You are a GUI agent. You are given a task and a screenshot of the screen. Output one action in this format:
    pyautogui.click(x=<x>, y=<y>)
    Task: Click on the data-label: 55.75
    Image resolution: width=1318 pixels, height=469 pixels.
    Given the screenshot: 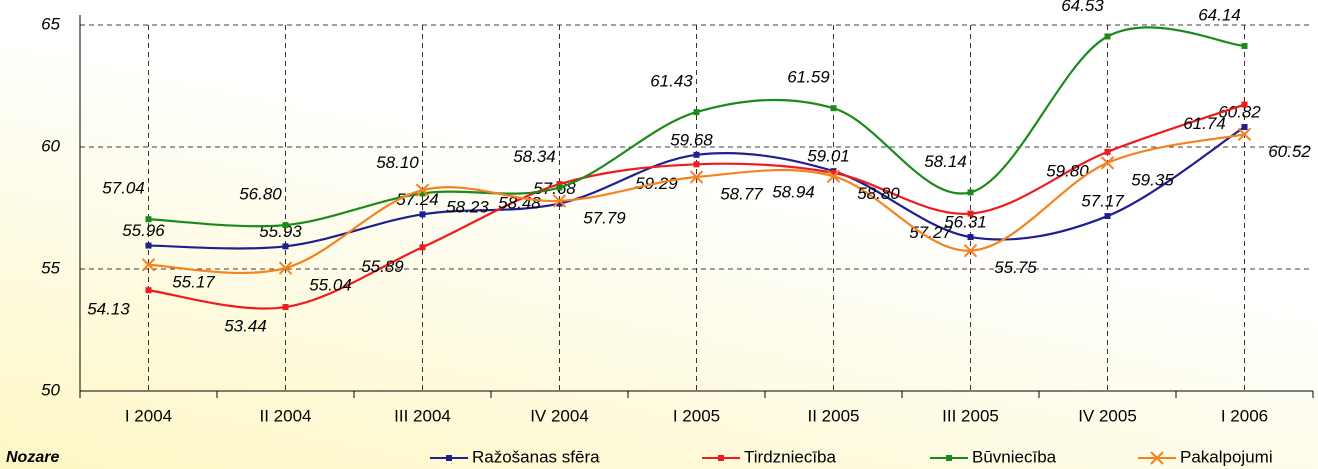 What is the action you would take?
    pyautogui.click(x=1015, y=267)
    